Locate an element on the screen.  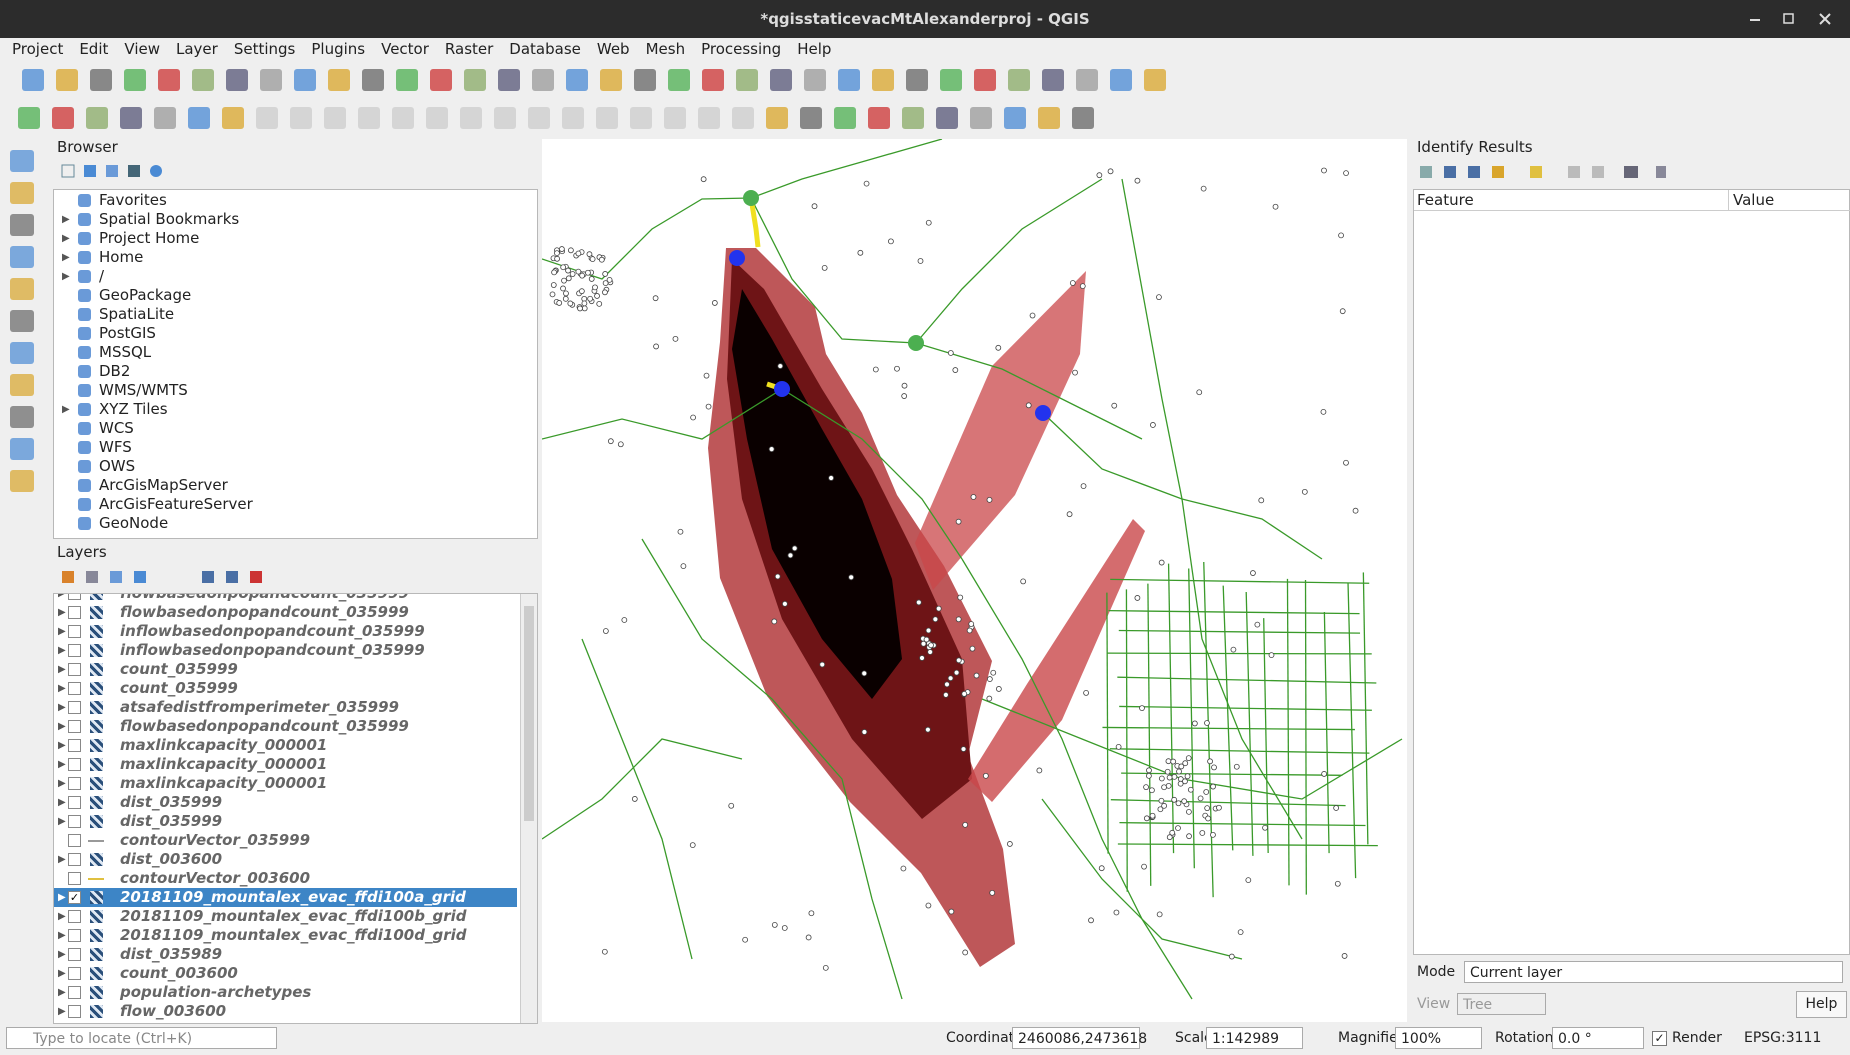
menu-item: View is located at coordinates (142, 49).